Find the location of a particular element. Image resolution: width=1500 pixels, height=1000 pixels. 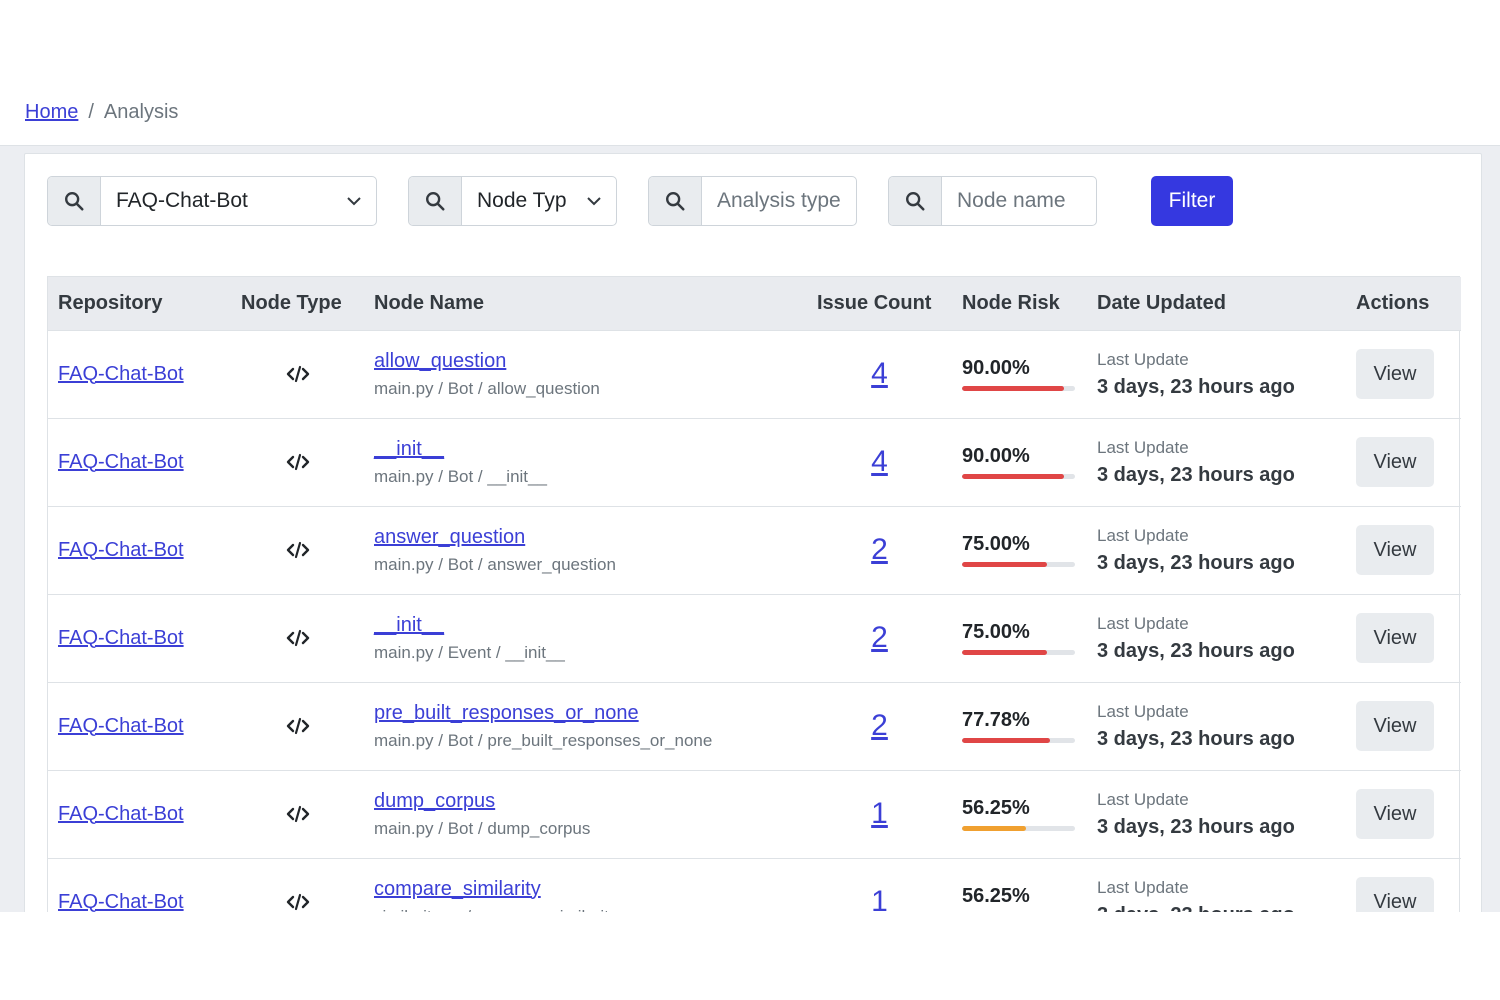

node-name-input: Node name is located at coordinates (1011, 200).